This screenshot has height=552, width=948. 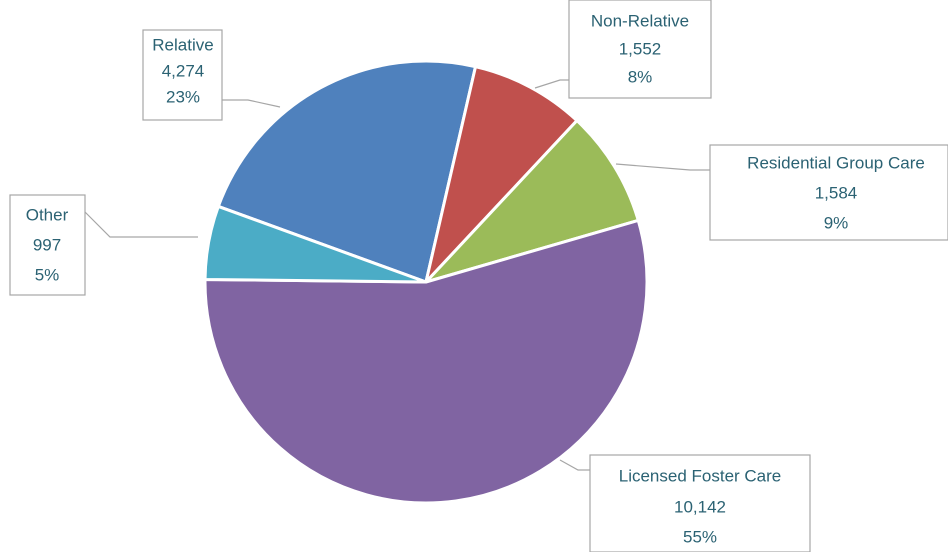 I want to click on category-label: Relative, so click(x=182, y=44).